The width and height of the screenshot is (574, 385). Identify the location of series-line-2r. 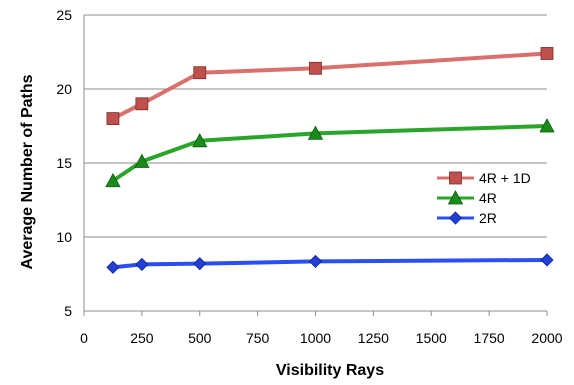
(330, 263).